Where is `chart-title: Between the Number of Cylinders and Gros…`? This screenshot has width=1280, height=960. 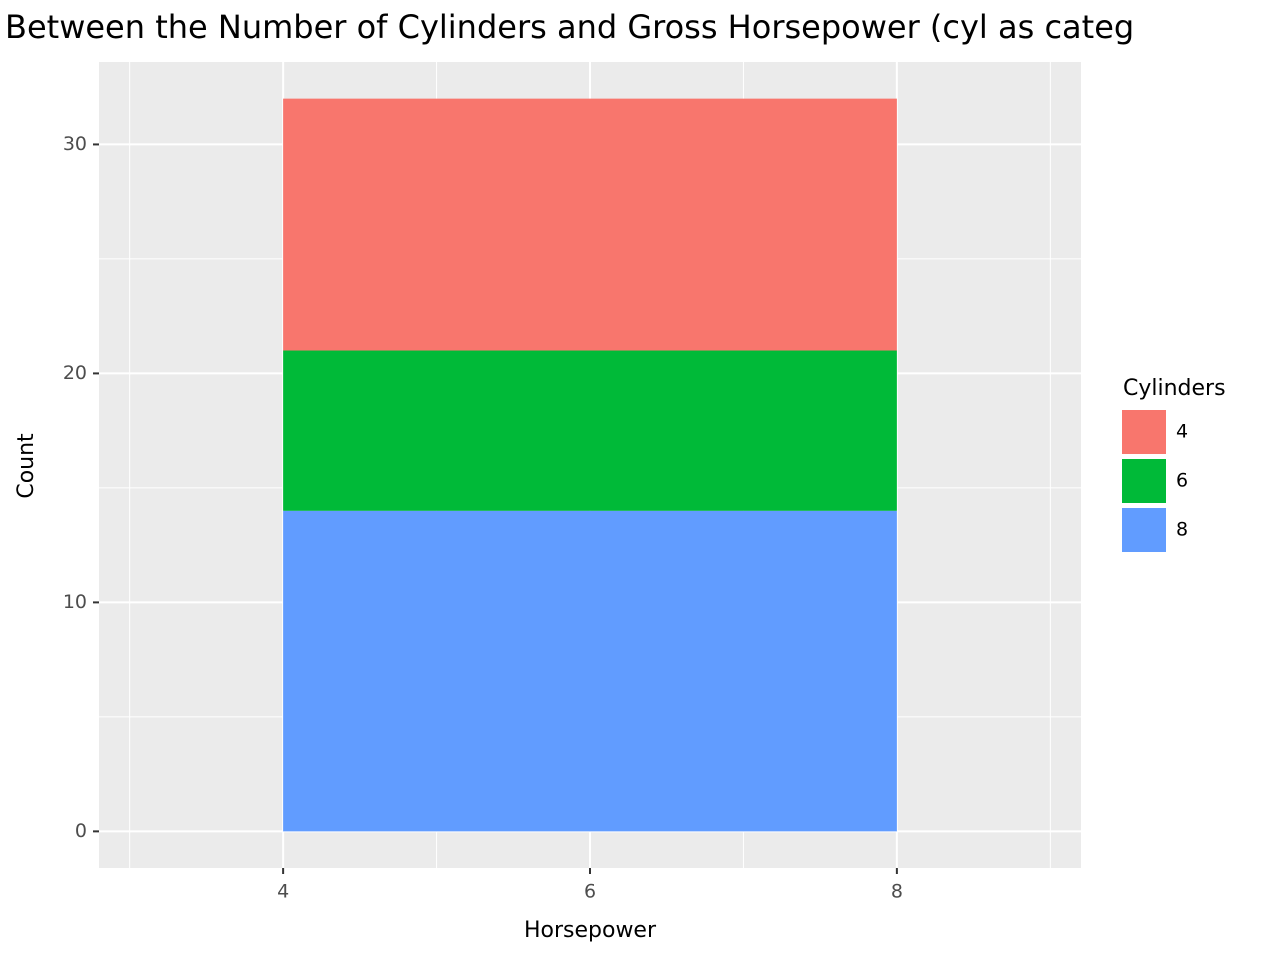
chart-title: Between the Number of Cylinders and Gros… is located at coordinates (569, 27).